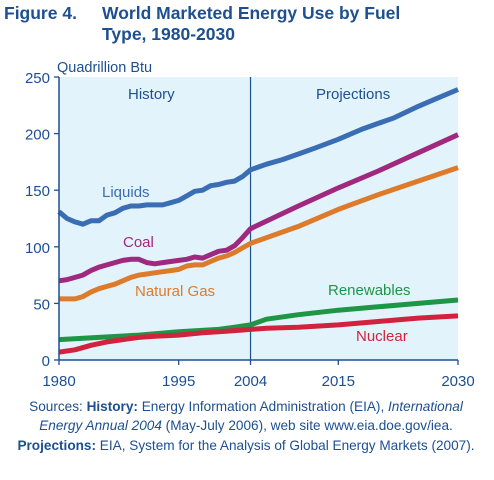 Image resolution: width=494 pixels, height=480 pixels. Describe the element at coordinates (37, 248) in the screenshot. I see `y-tick-label: 100` at that location.